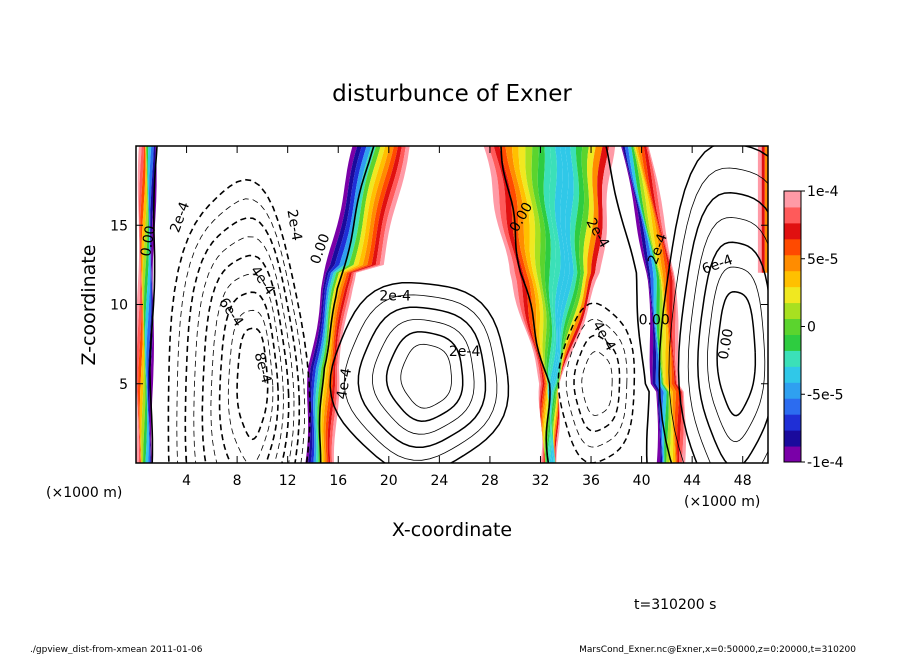 The image size is (904, 654). What do you see at coordinates (237, 481) in the screenshot?
I see `x-tick-label: 8` at bounding box center [237, 481].